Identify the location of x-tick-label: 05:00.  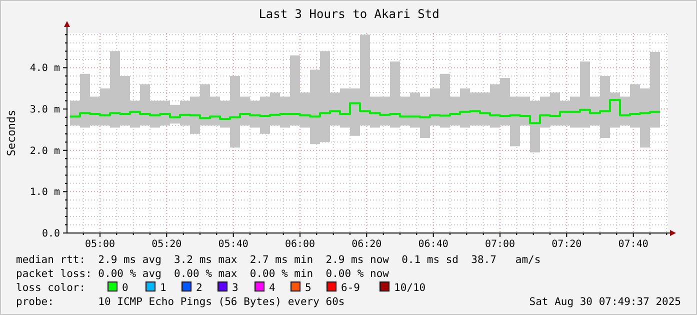
(100, 244).